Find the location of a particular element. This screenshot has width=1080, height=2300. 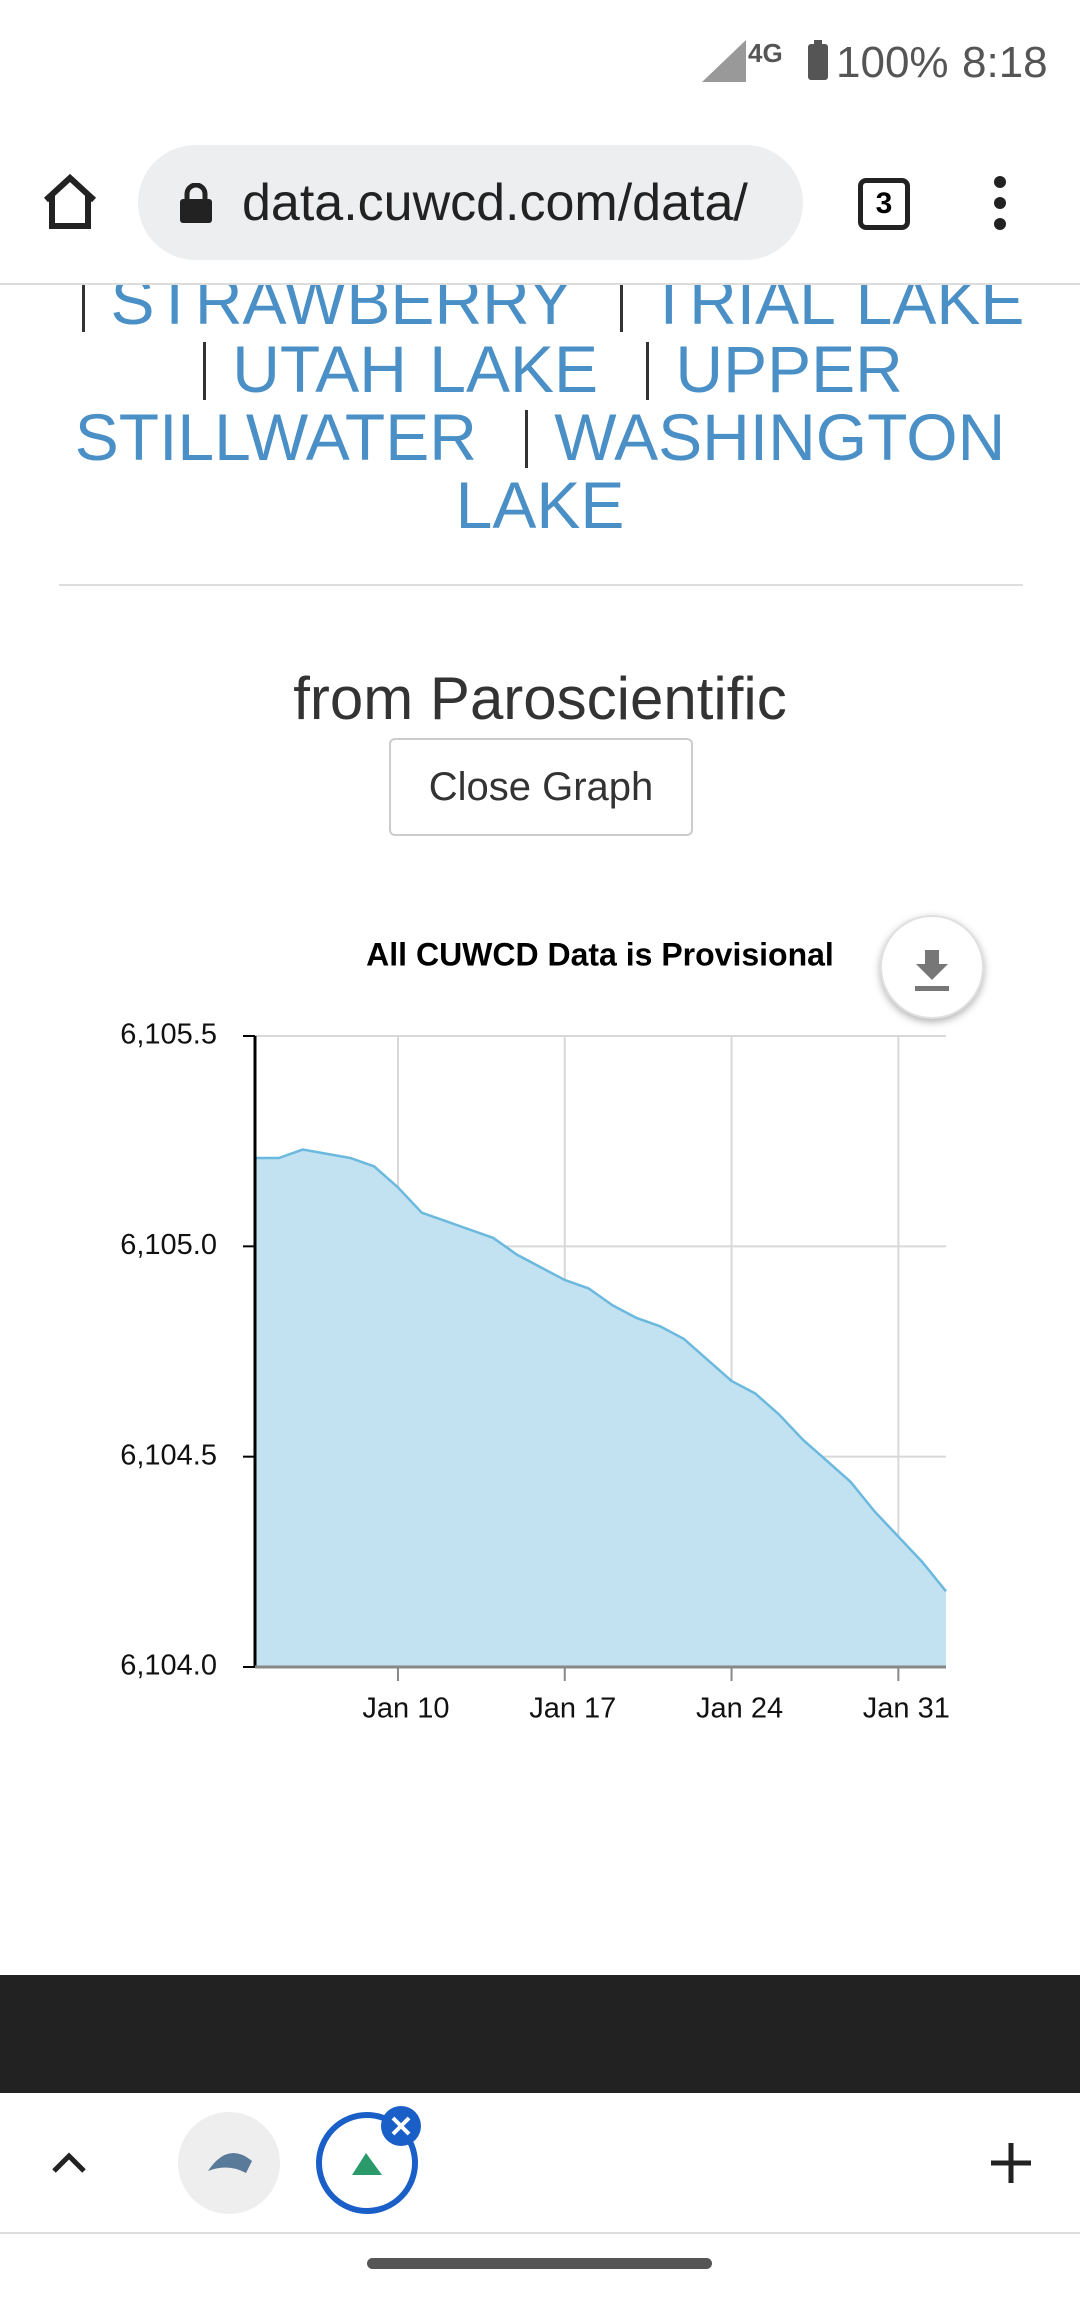

status-bar: 4G 100% 8:18 is located at coordinates (540, 60).